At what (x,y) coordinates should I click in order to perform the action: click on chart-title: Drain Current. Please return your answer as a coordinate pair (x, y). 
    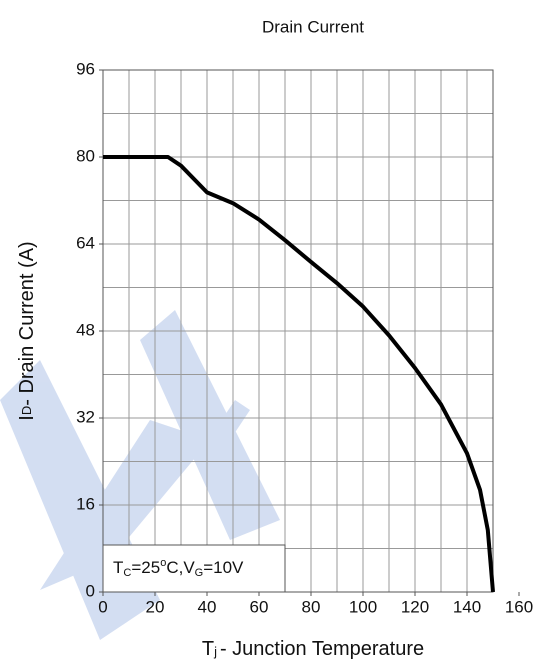
    Looking at the image, I should click on (313, 26).